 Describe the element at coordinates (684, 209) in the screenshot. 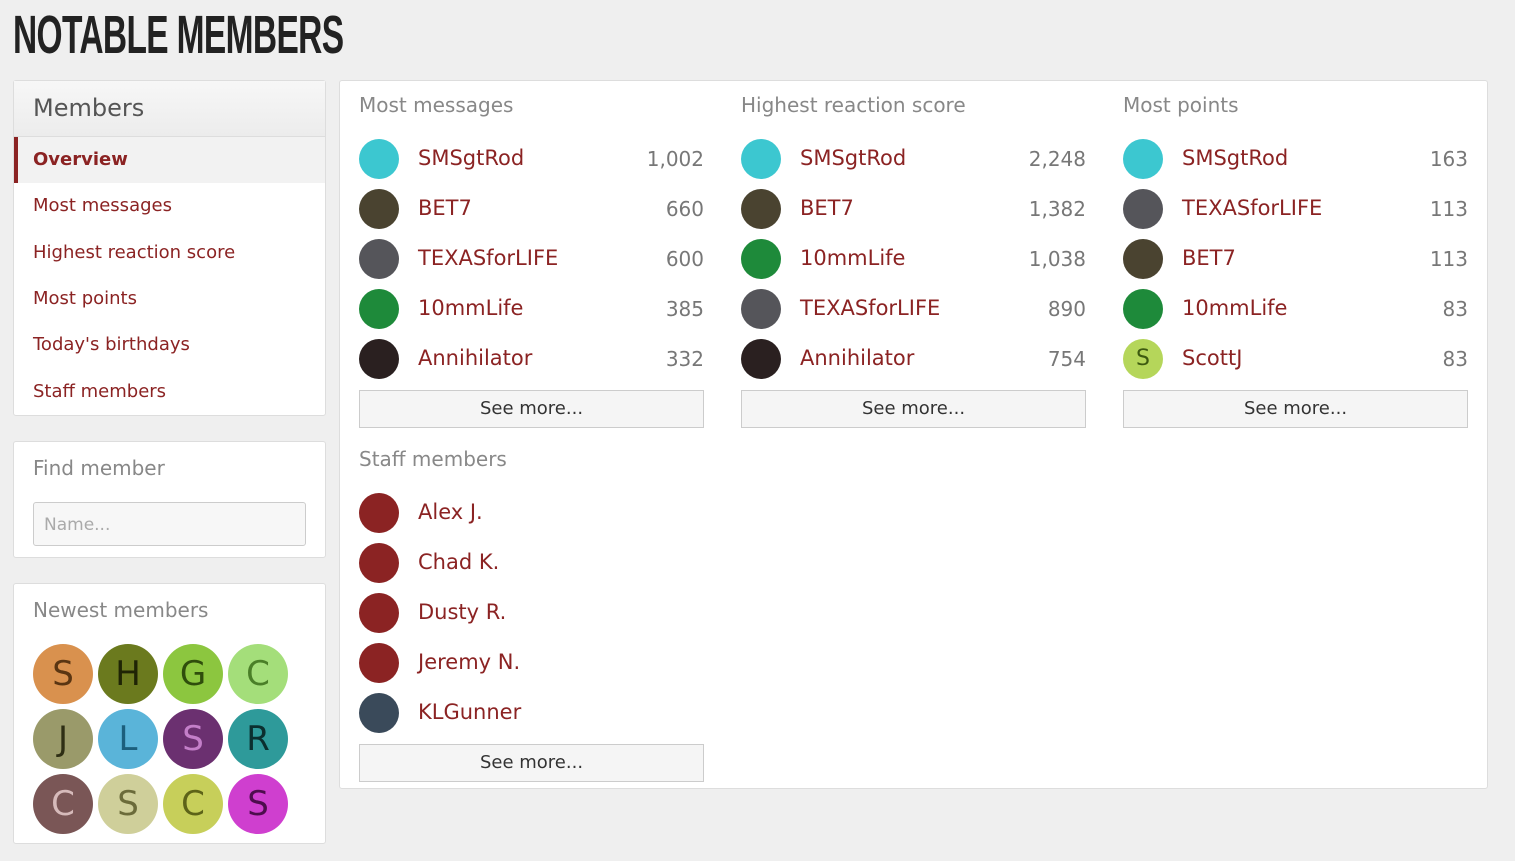

I see `user-value: 660` at that location.